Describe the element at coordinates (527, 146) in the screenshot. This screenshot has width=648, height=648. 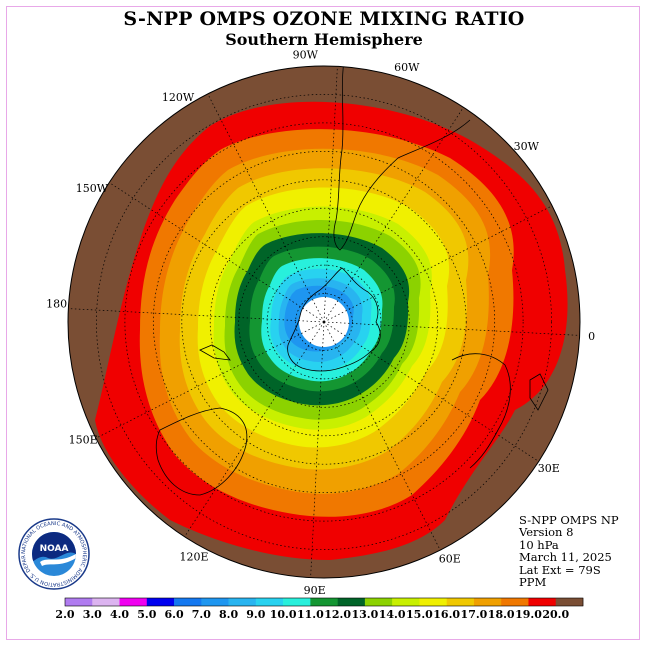
I see `longitude-label: 30W` at that location.